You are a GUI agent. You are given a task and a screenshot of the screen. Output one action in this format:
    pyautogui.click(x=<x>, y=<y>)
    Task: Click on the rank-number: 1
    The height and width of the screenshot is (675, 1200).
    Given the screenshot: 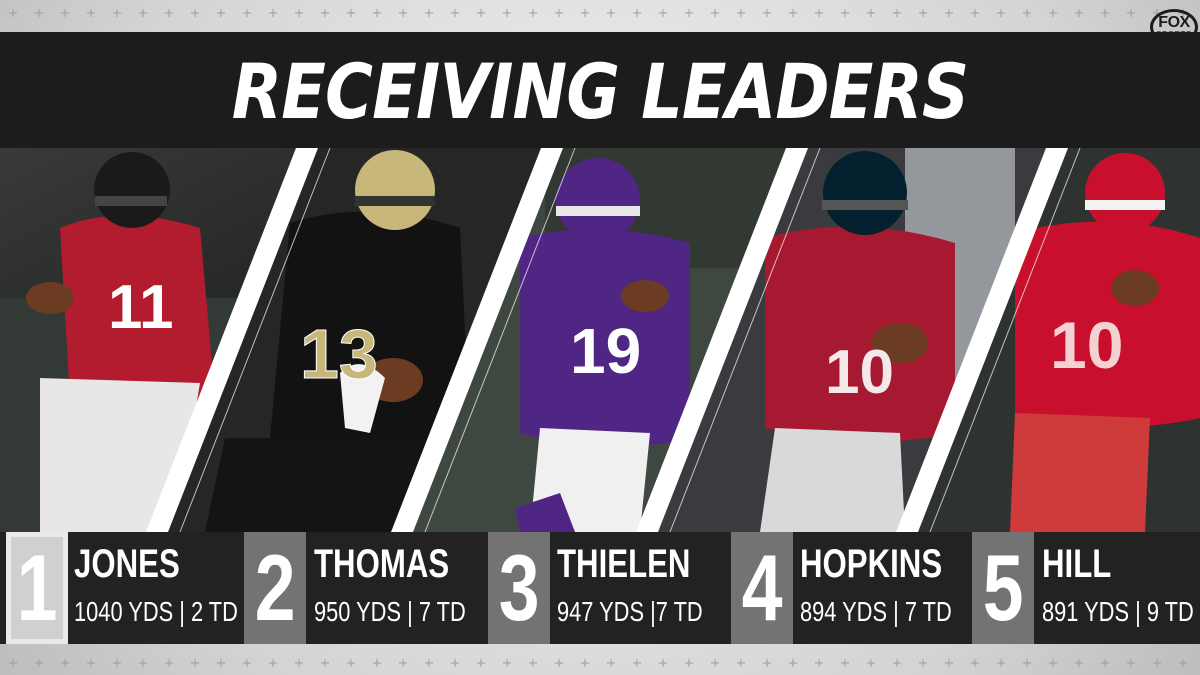 What is the action you would take?
    pyautogui.click(x=37, y=587)
    